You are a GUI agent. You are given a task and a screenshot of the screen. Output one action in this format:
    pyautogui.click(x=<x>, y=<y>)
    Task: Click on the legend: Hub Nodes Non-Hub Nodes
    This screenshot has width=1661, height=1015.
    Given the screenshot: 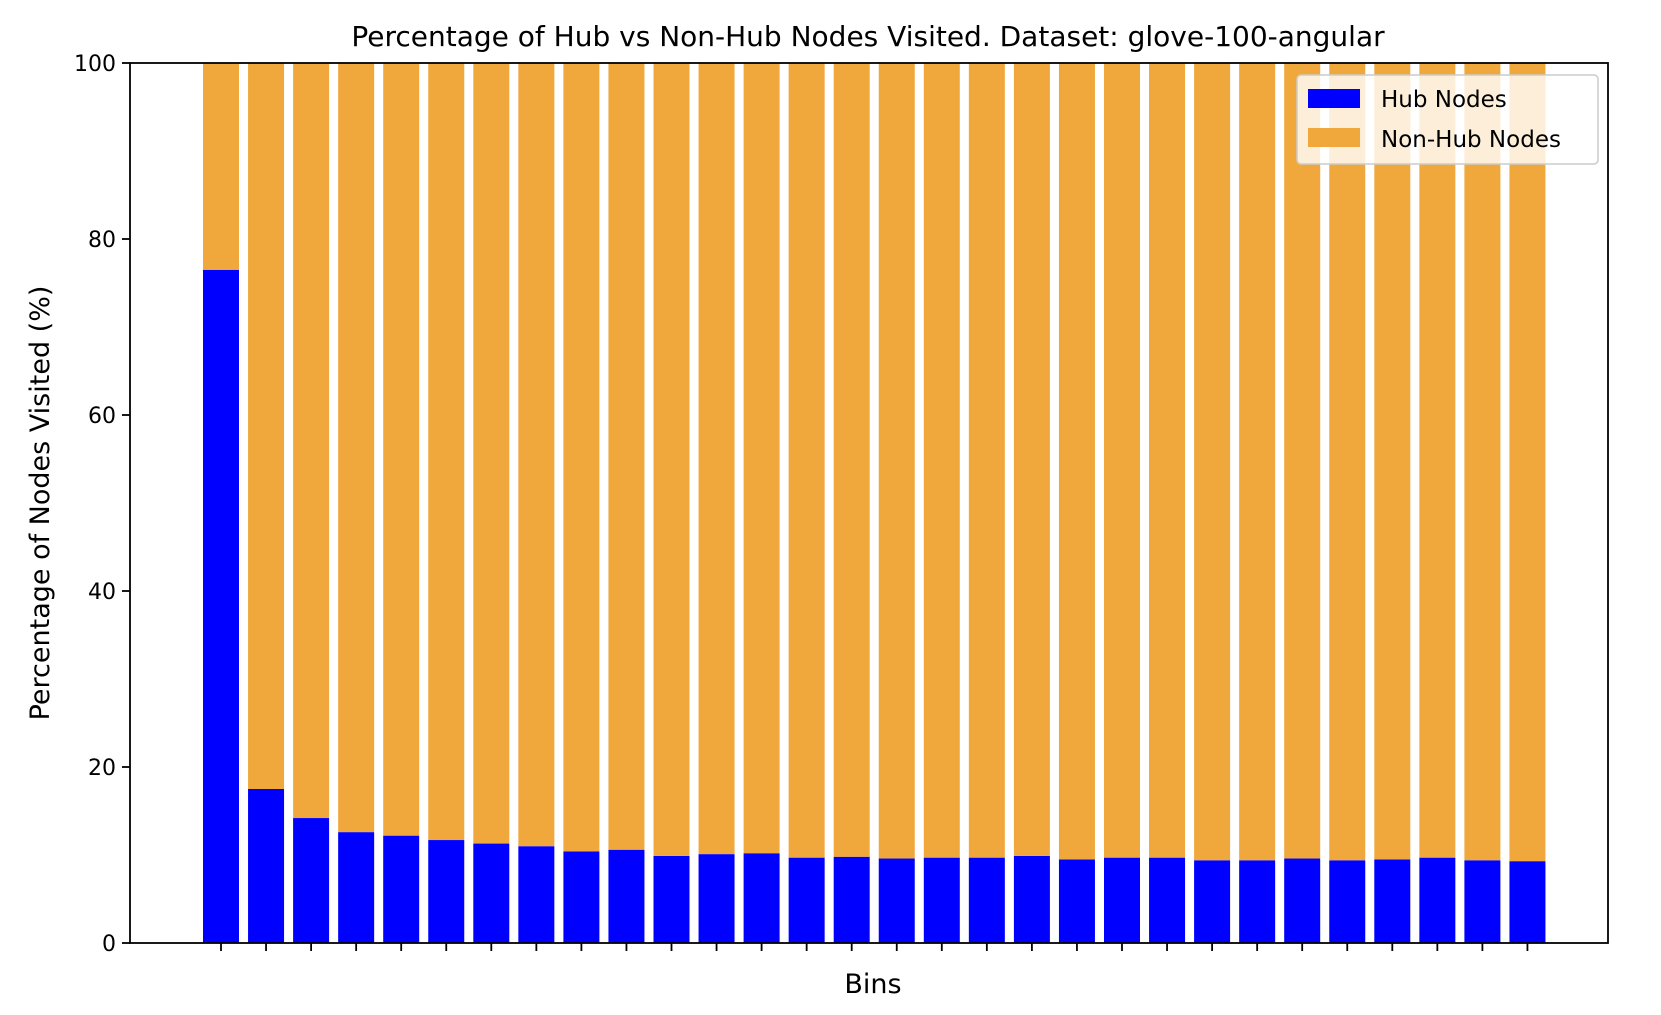 What is the action you would take?
    pyautogui.click(x=1447, y=119)
    